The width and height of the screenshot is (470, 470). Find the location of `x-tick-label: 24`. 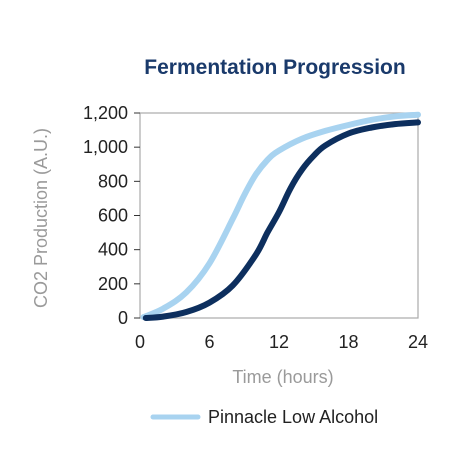

x-tick-label: 24 is located at coordinates (418, 342).